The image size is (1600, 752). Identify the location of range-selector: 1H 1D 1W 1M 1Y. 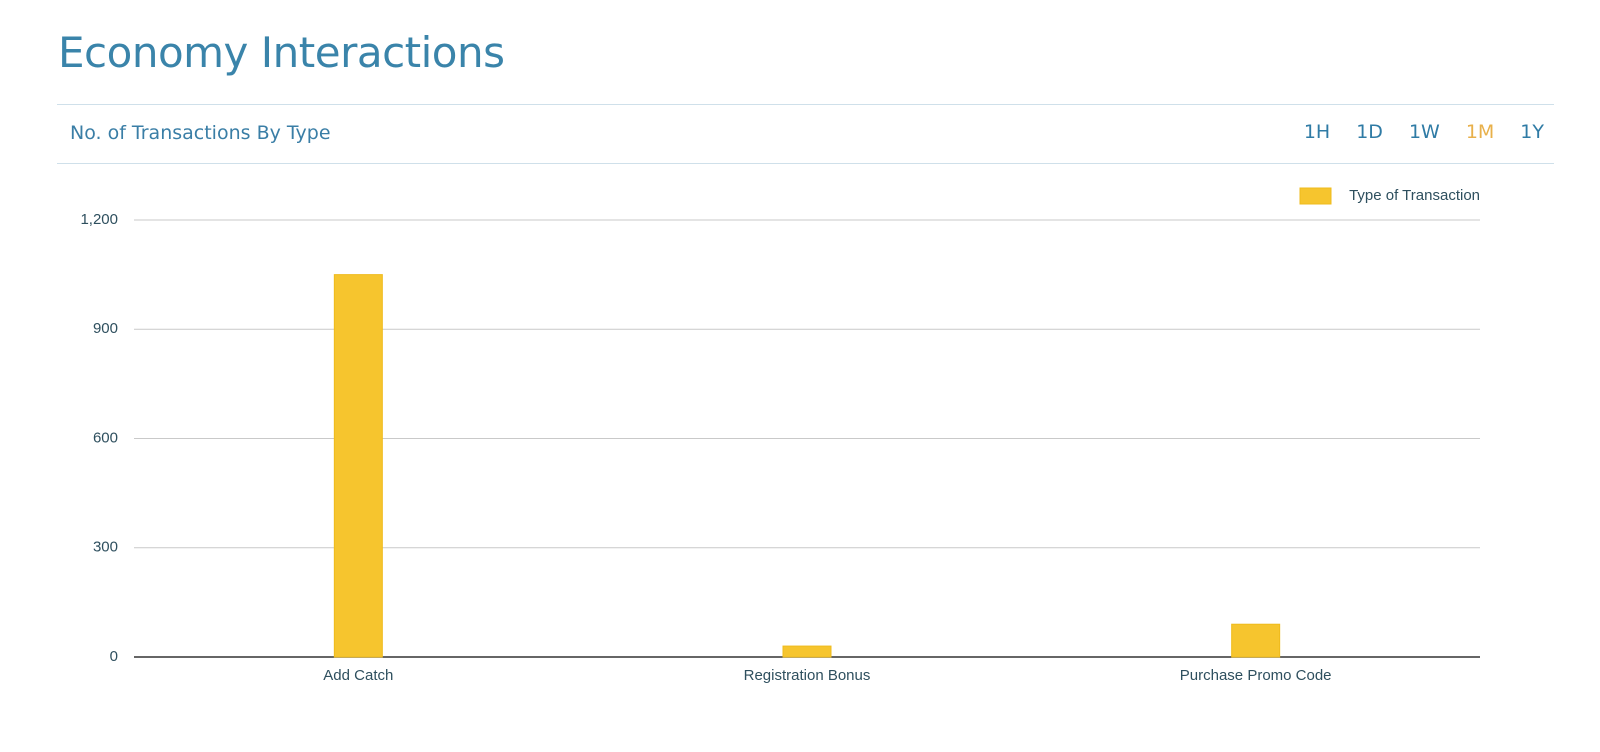
(1411, 132).